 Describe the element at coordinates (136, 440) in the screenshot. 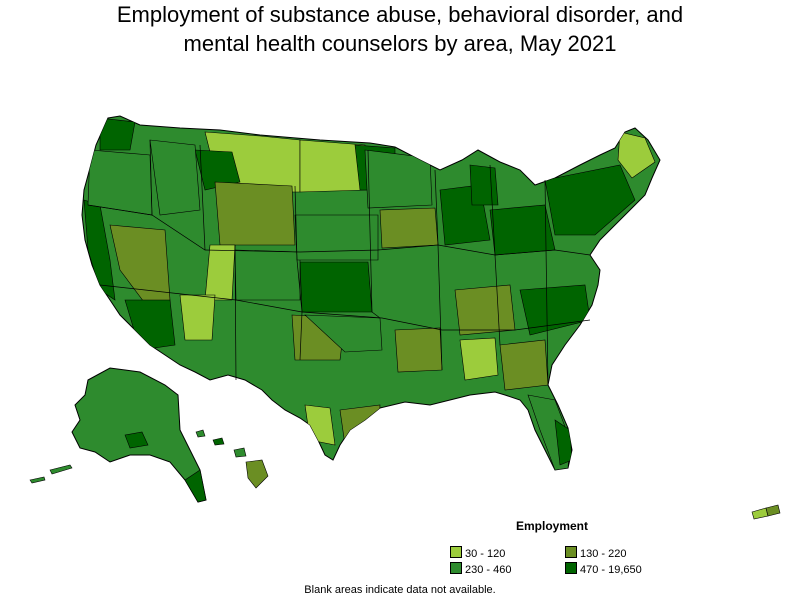

I see `alaska-anchorage-area` at that location.